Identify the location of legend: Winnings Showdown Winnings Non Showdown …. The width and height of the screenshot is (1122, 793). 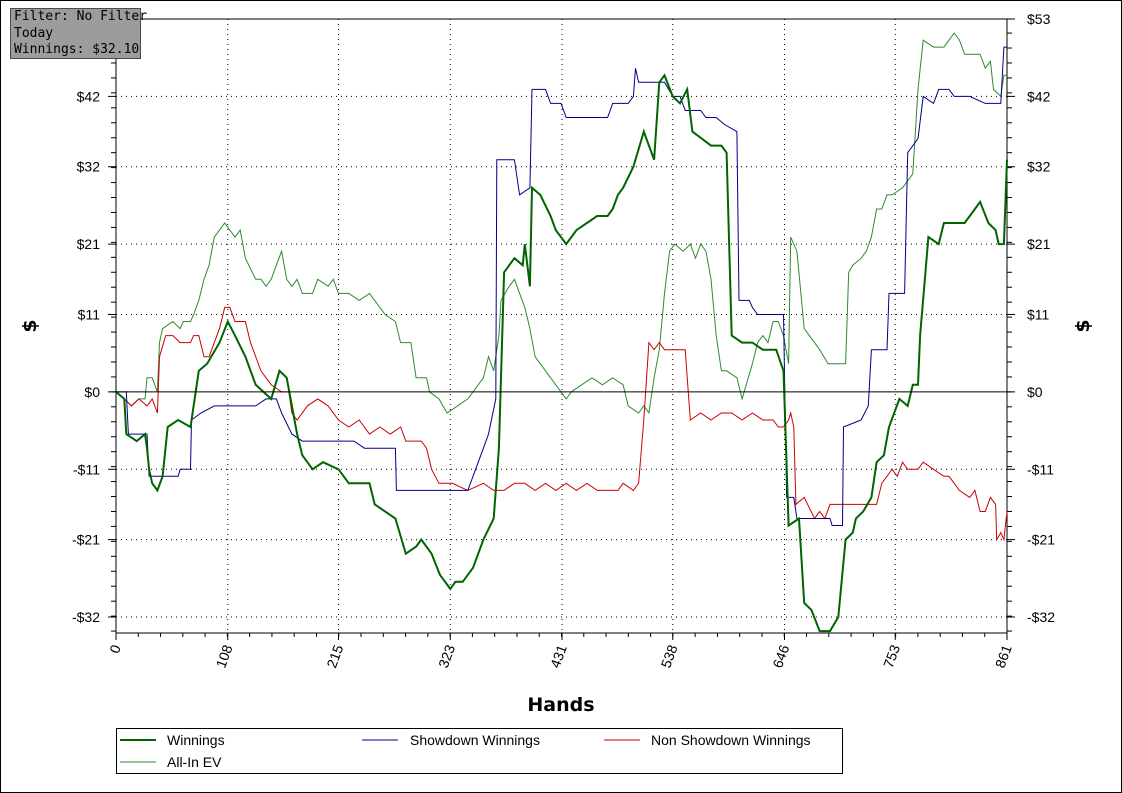
(479, 751).